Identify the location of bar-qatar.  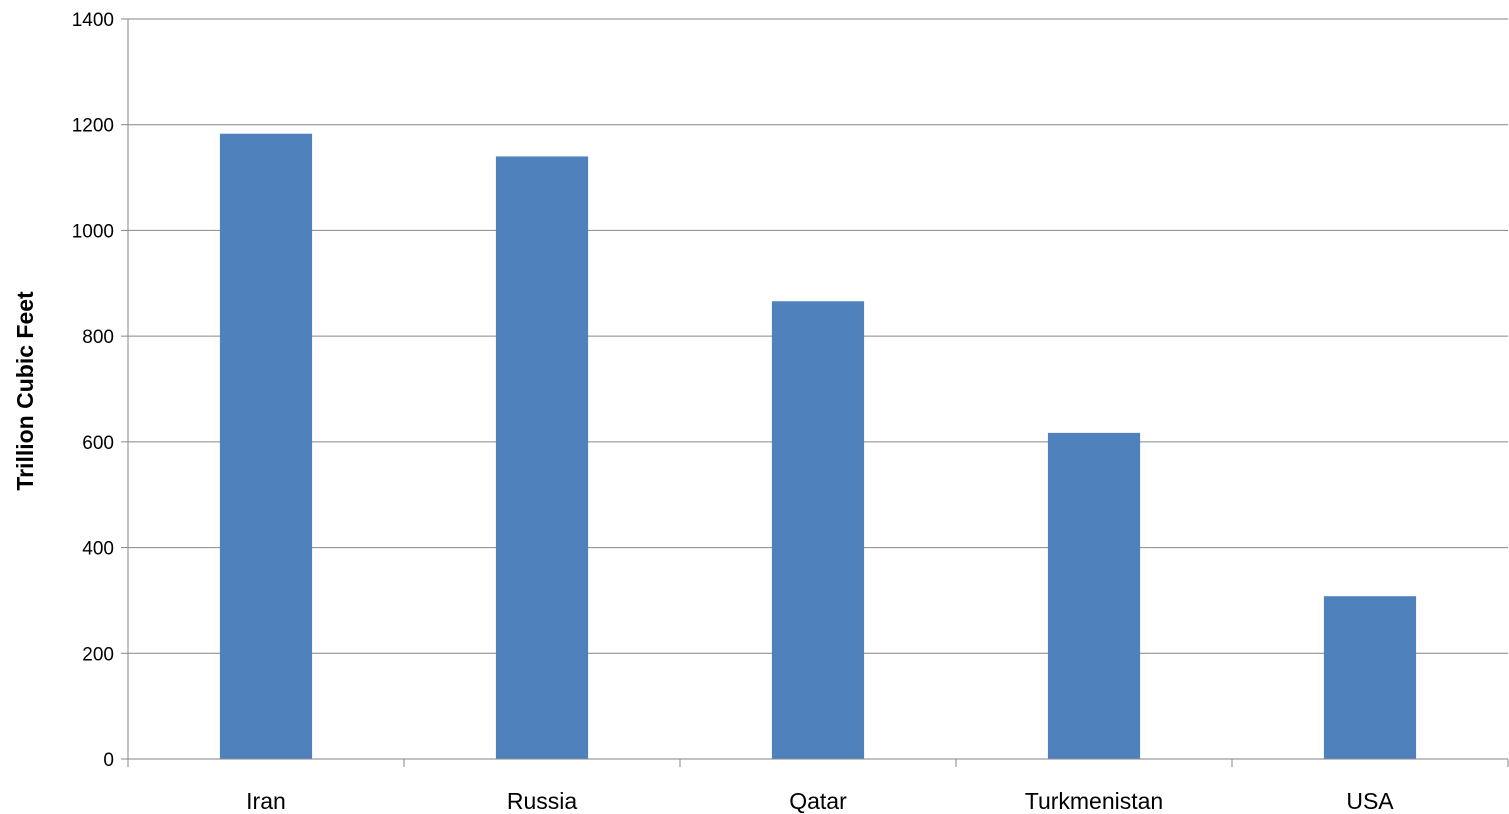
(818, 530).